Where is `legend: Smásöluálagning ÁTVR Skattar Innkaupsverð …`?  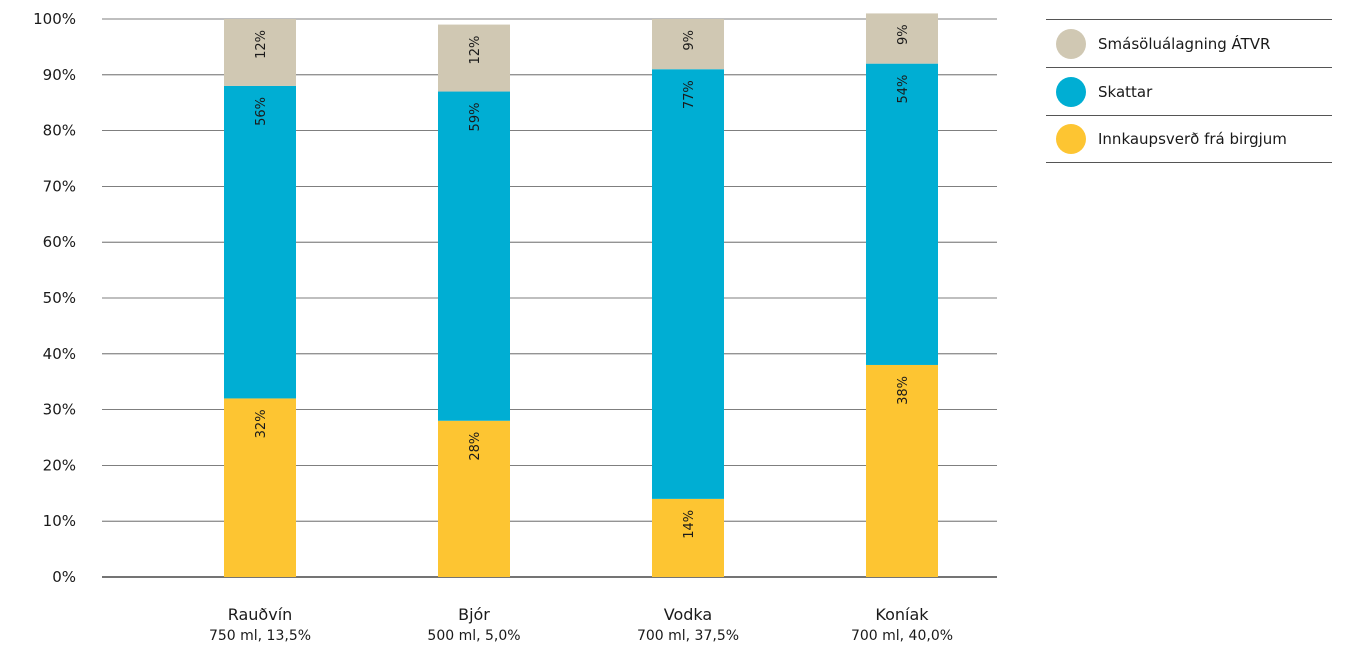
legend: Smásöluálagning ÁTVR Skattar Innkaupsverð … is located at coordinates (1189, 91).